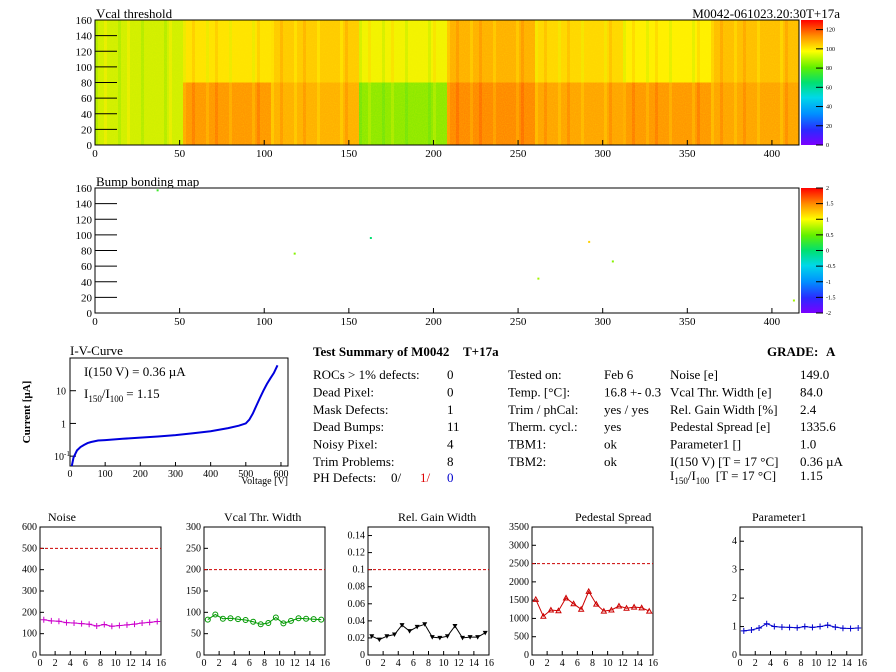 The width and height of the screenshot is (896, 672). What do you see at coordinates (811, 391) in the screenshot?
I see `summary-value: 84.0` at bounding box center [811, 391].